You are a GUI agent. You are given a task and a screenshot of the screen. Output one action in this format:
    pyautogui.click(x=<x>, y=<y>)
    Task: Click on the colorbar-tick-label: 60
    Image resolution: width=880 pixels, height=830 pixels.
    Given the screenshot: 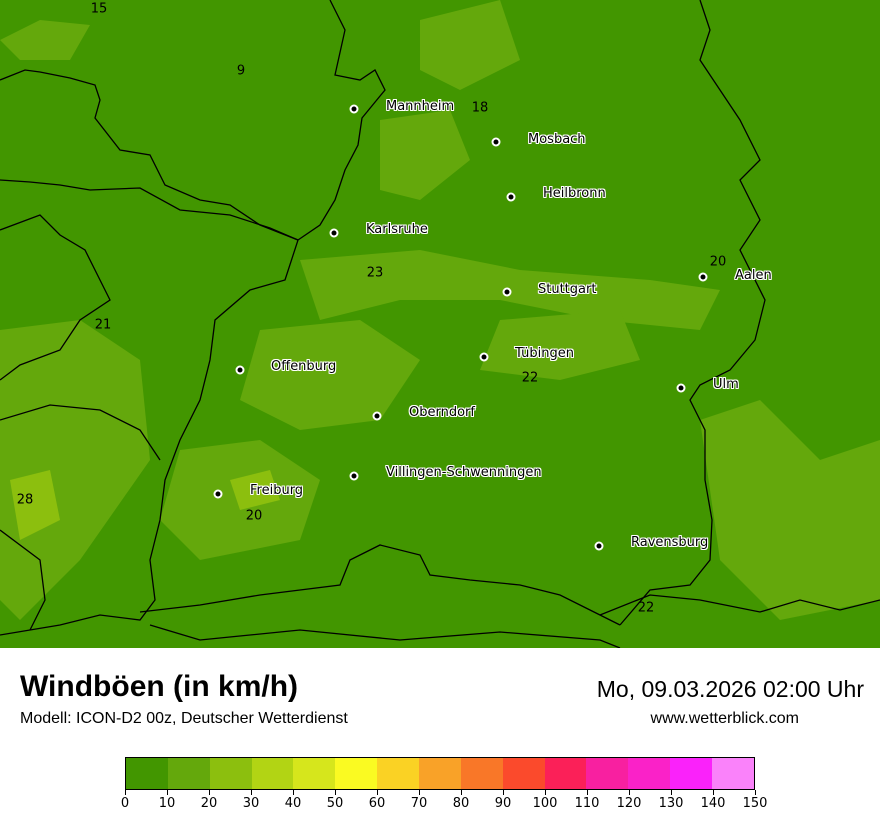 What is the action you would take?
    pyautogui.click(x=377, y=803)
    